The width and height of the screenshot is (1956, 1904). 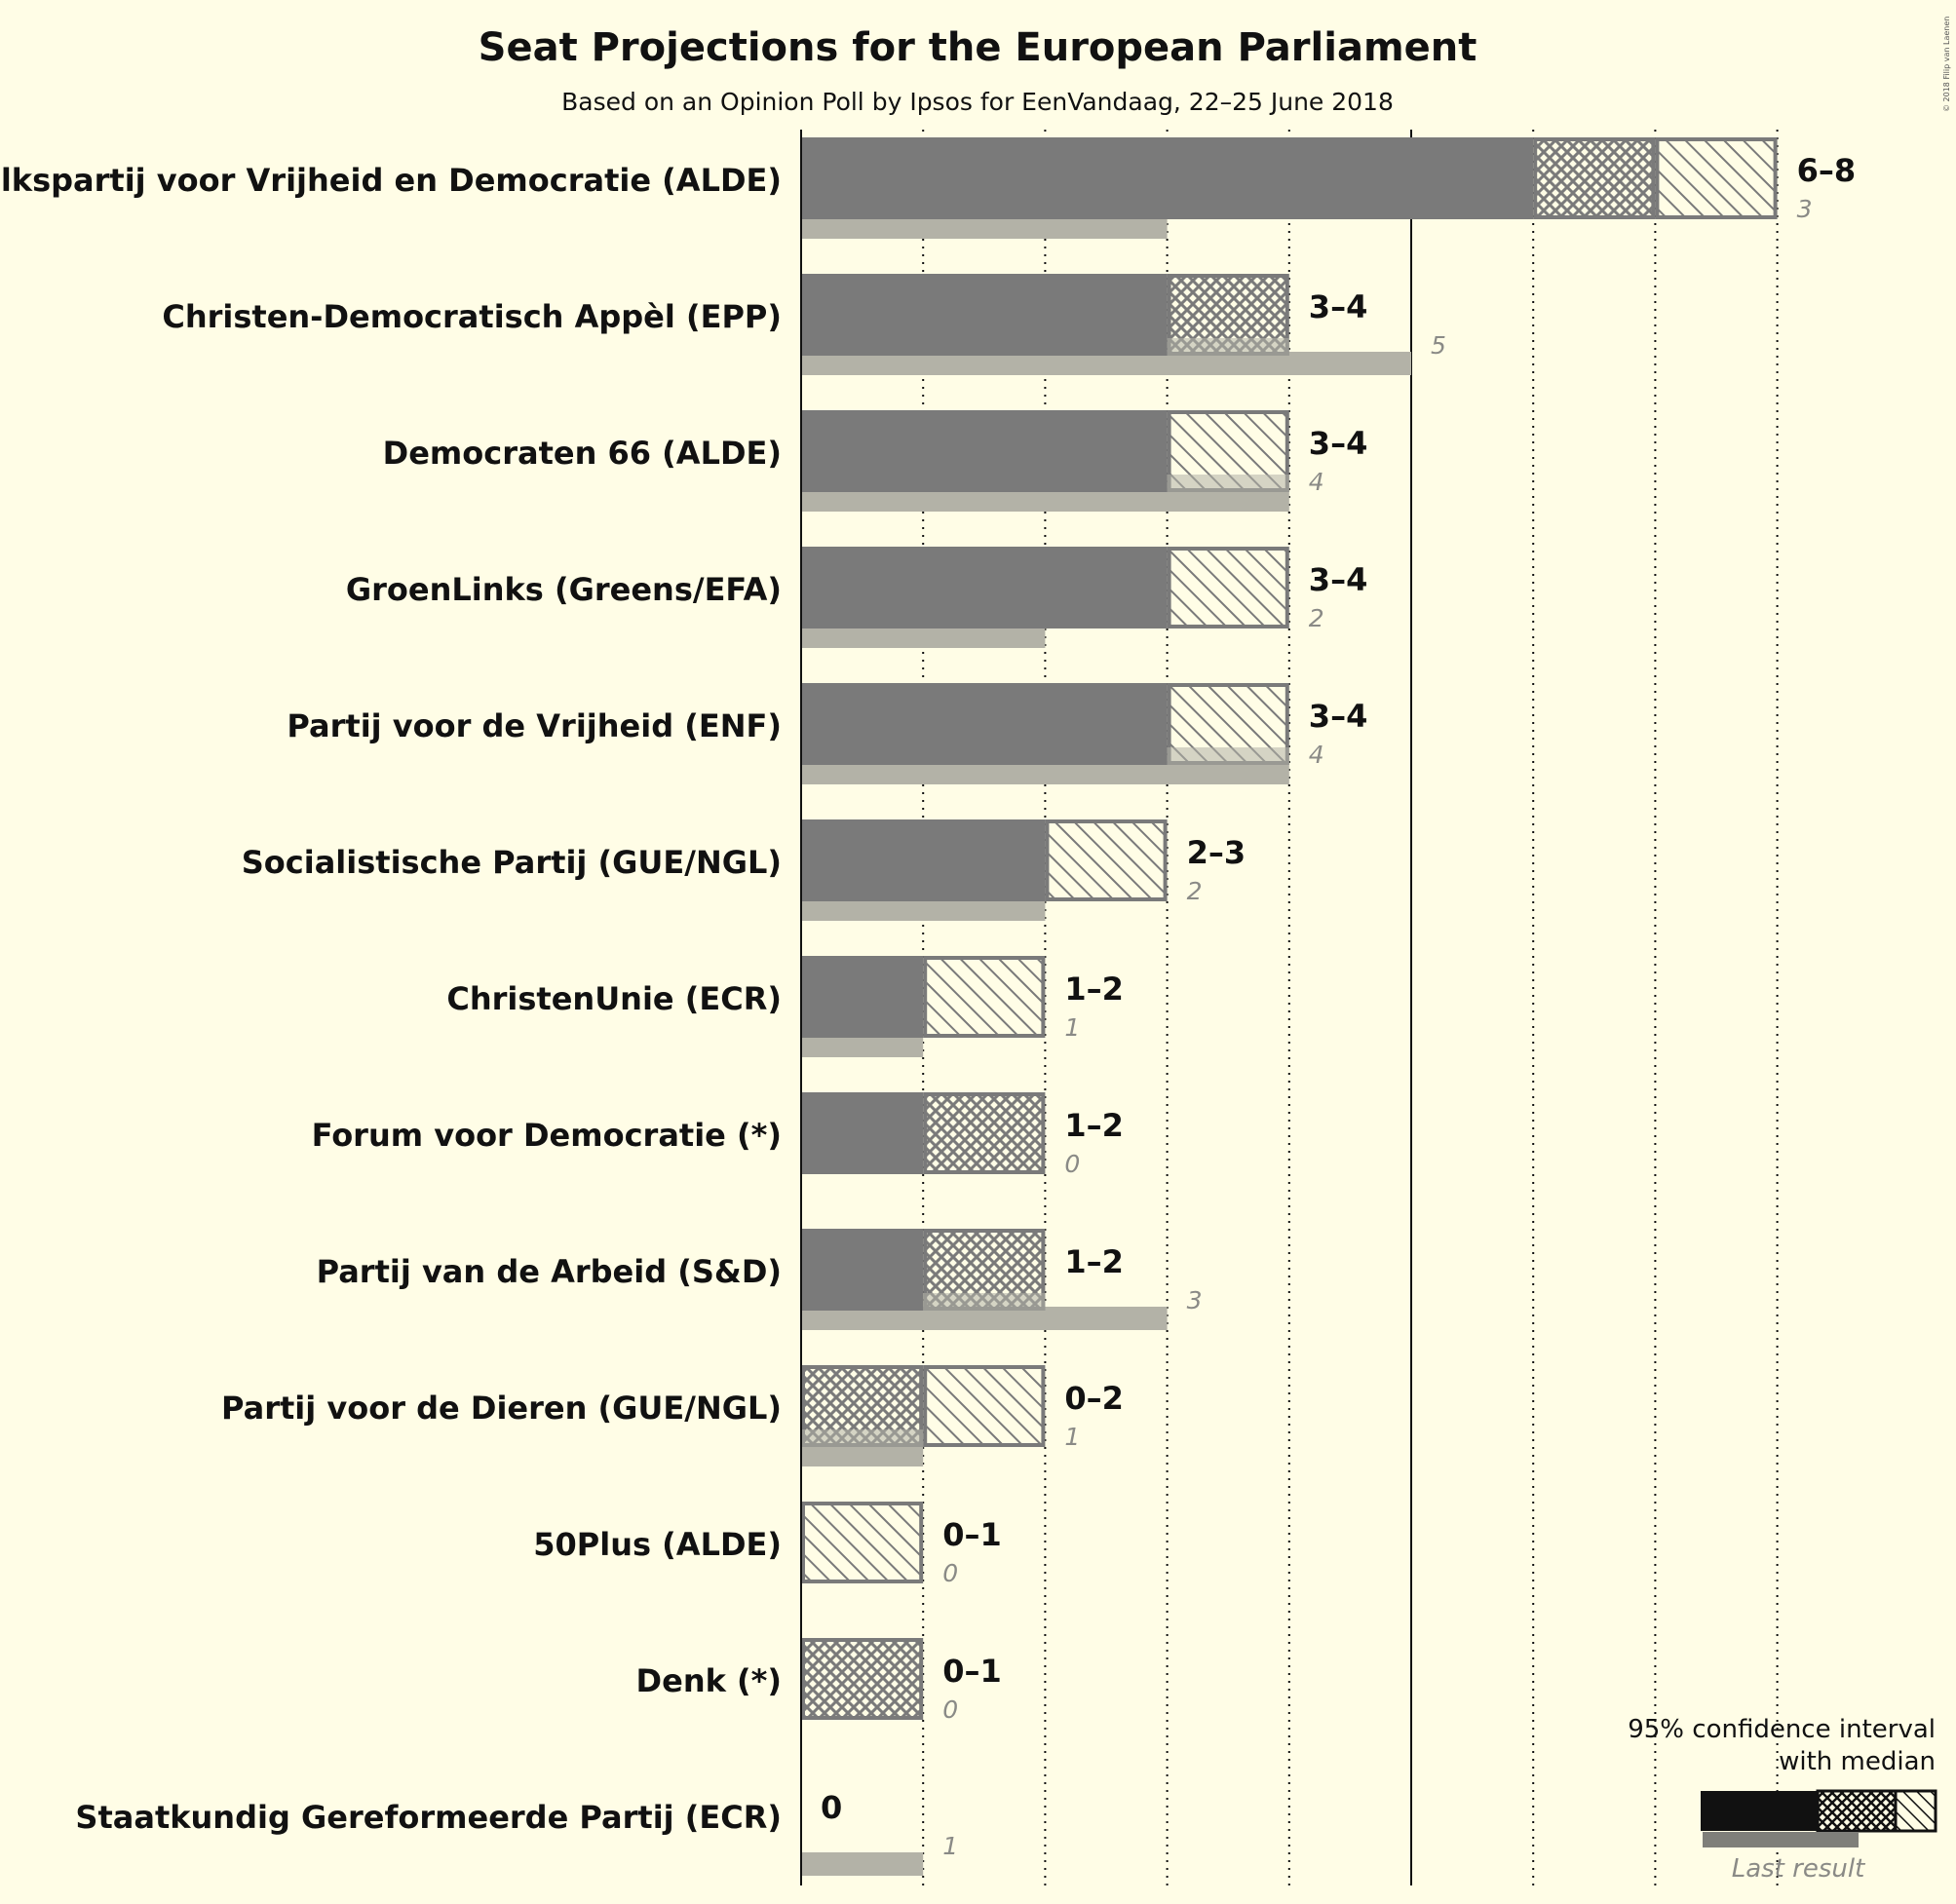 What do you see at coordinates (709, 1680) in the screenshot?
I see `party-label: Denk (*)` at bounding box center [709, 1680].